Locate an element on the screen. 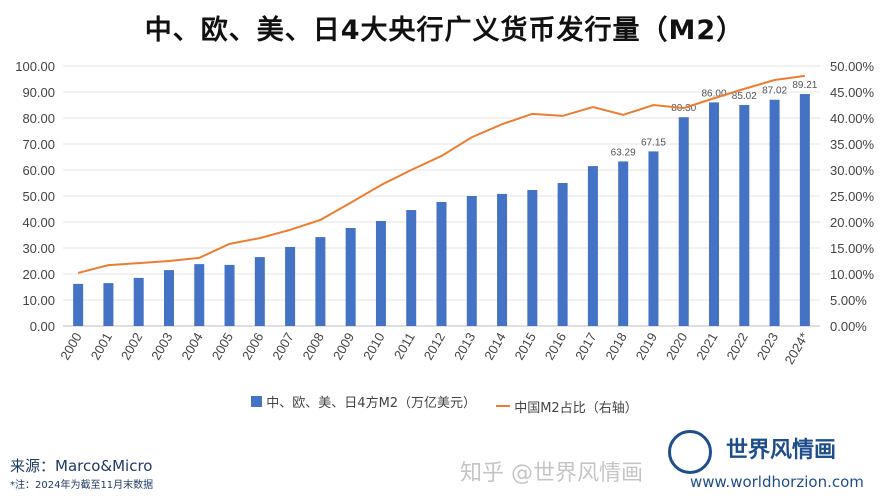 The width and height of the screenshot is (889, 500). bar-2009 is located at coordinates (350, 276).